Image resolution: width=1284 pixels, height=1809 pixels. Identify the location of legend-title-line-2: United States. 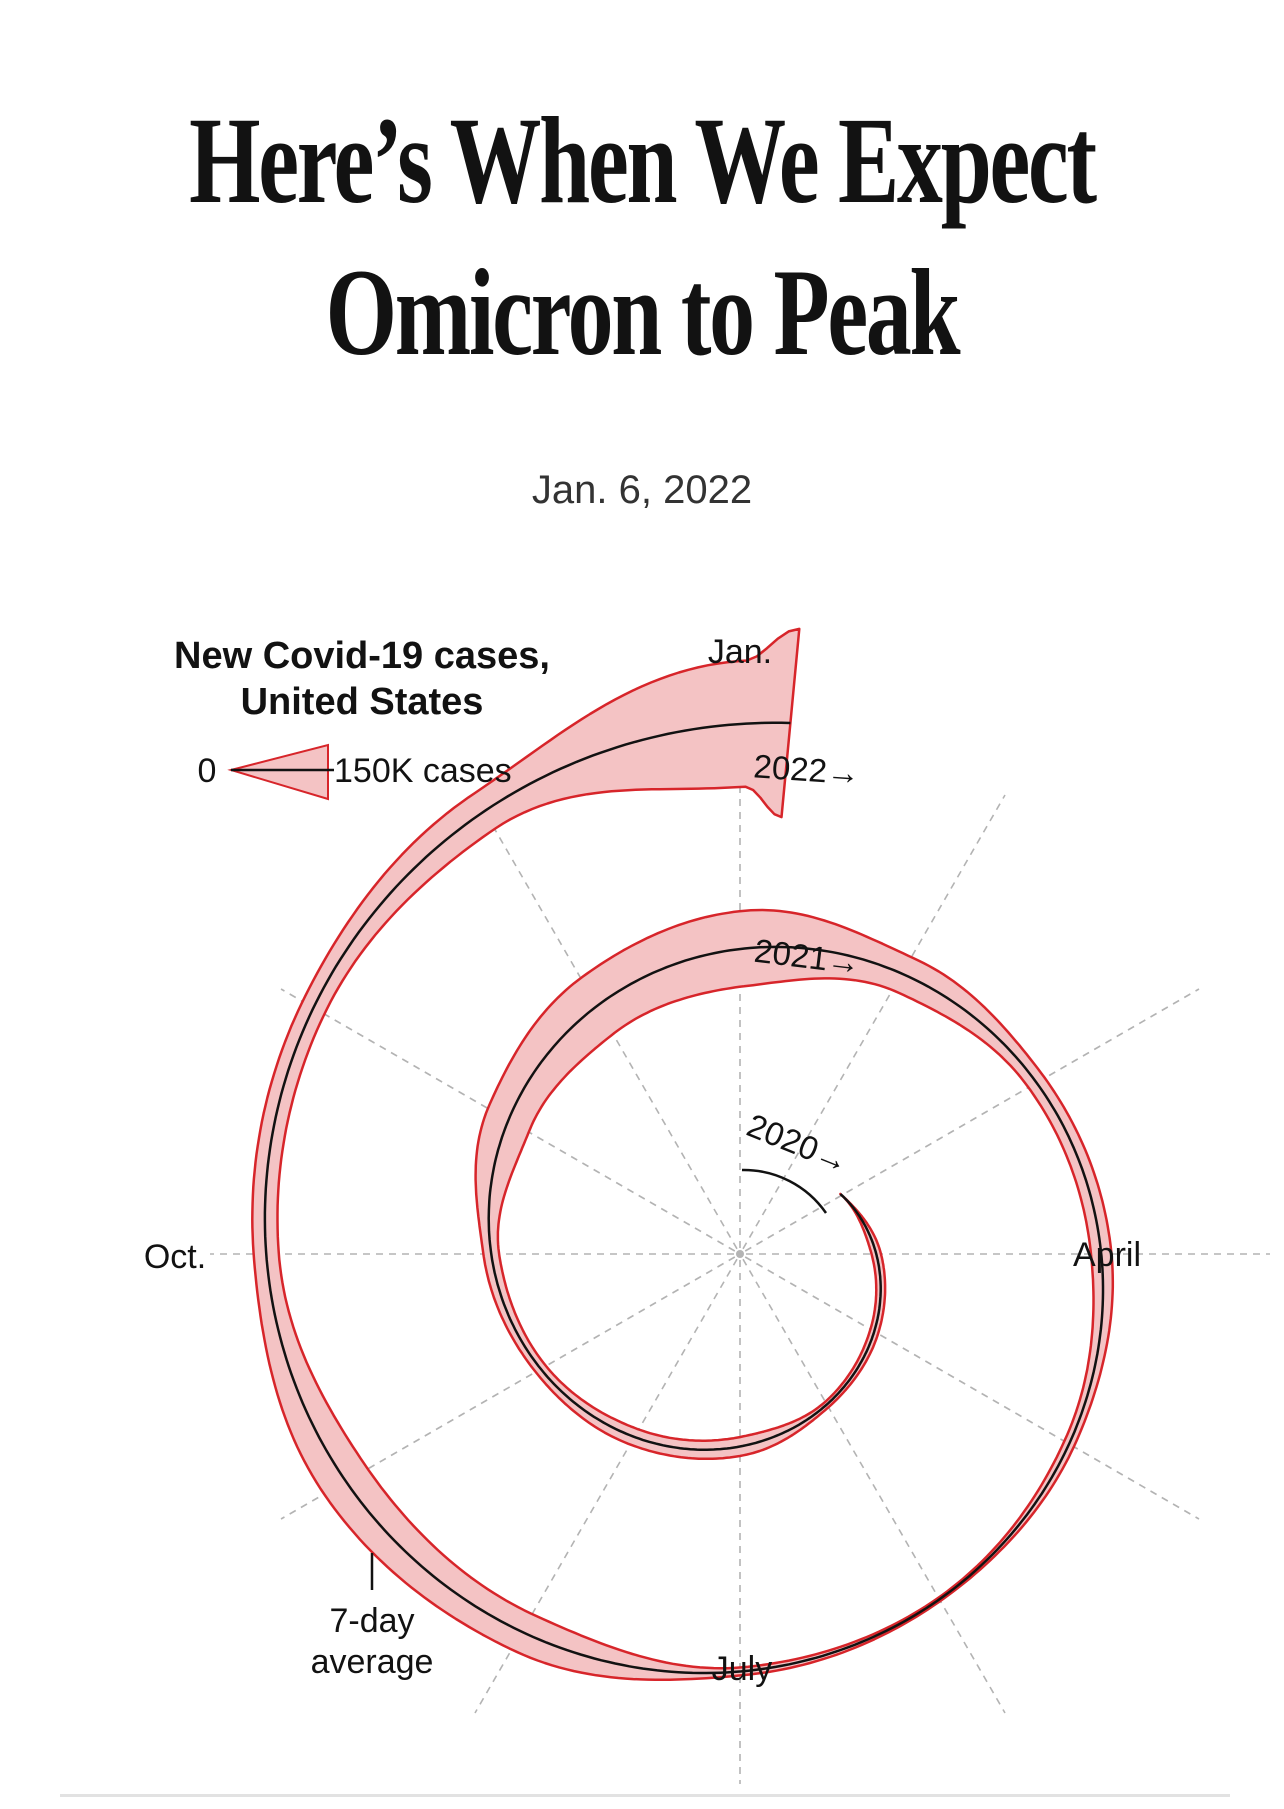
(362, 702).